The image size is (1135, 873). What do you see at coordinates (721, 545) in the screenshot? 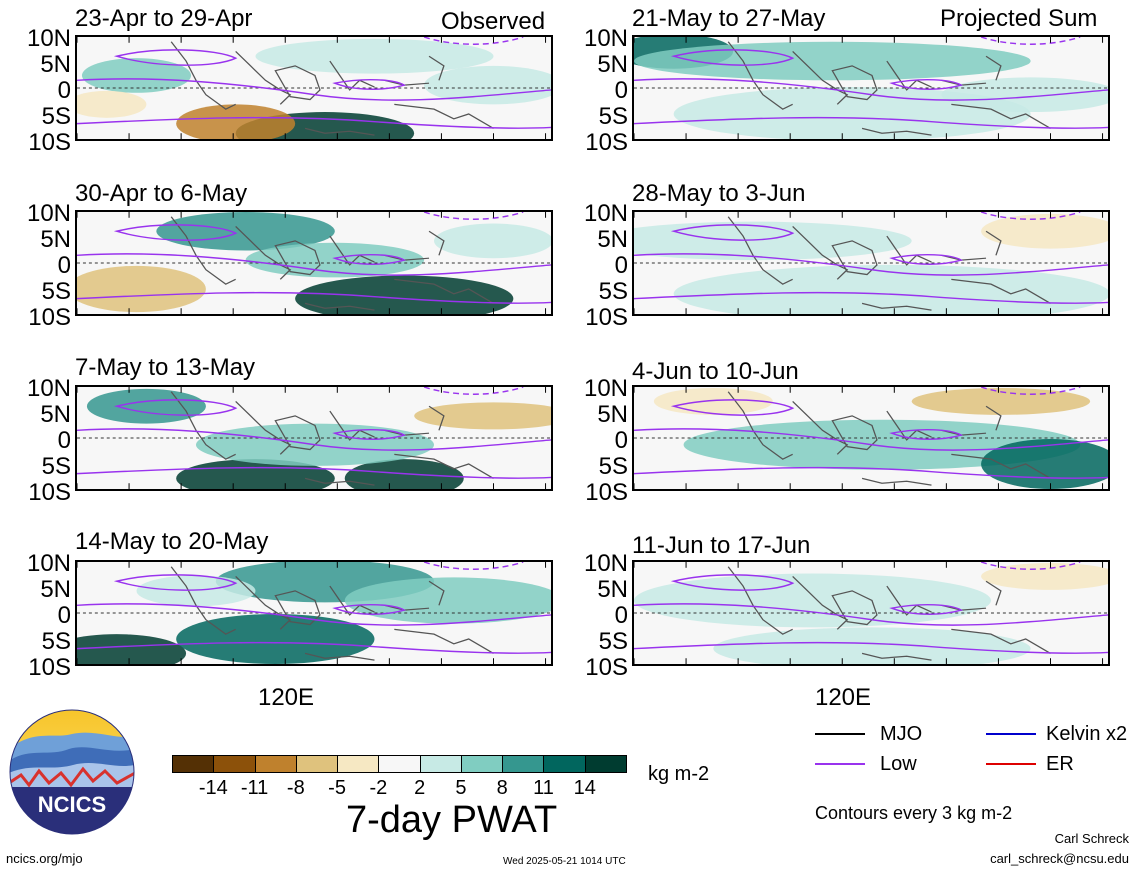
I see `panel-title-8: 11-Jun to 17-Jun` at bounding box center [721, 545].